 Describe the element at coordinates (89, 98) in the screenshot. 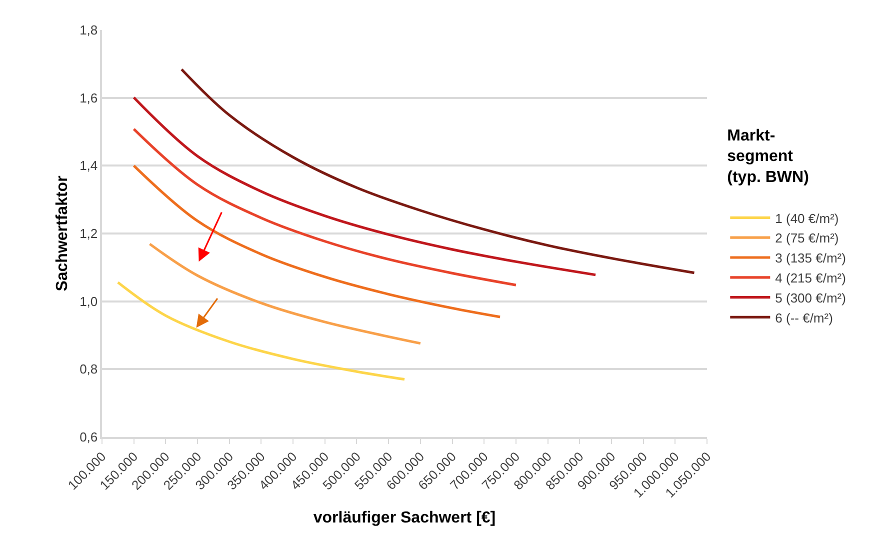

I see `y-tick-label: 1,6` at that location.